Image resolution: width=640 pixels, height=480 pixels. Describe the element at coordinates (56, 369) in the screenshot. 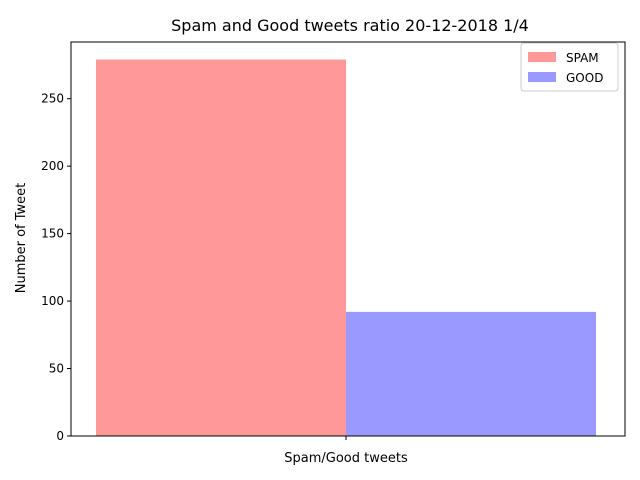

I see `y-tick-label: 50` at that location.